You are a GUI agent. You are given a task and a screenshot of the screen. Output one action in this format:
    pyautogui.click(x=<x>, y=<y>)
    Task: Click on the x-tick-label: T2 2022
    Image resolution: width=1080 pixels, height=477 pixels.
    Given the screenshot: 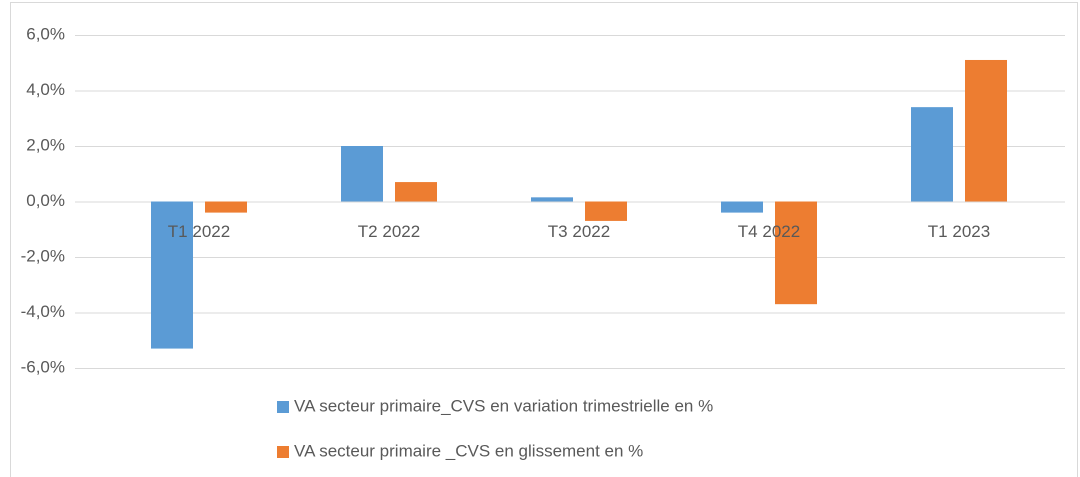 What is the action you would take?
    pyautogui.click(x=389, y=231)
    